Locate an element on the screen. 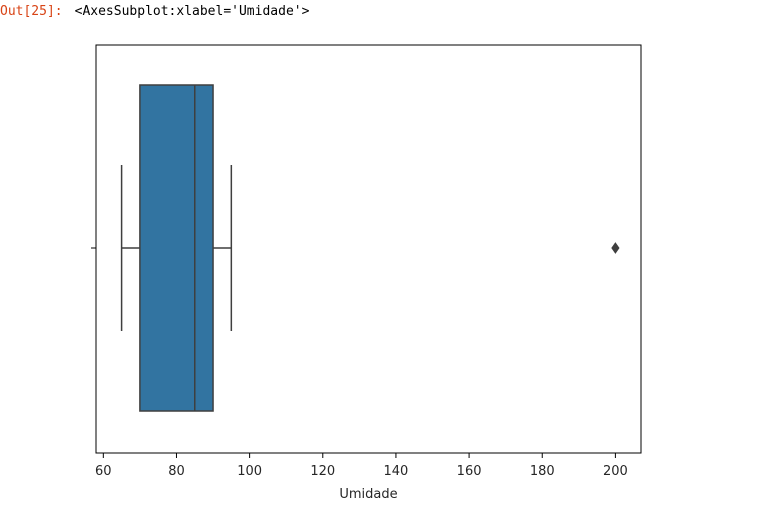 The width and height of the screenshot is (782, 509). output-text: <AxesSubplot:xlabel='Umidade'> is located at coordinates (192, 11).